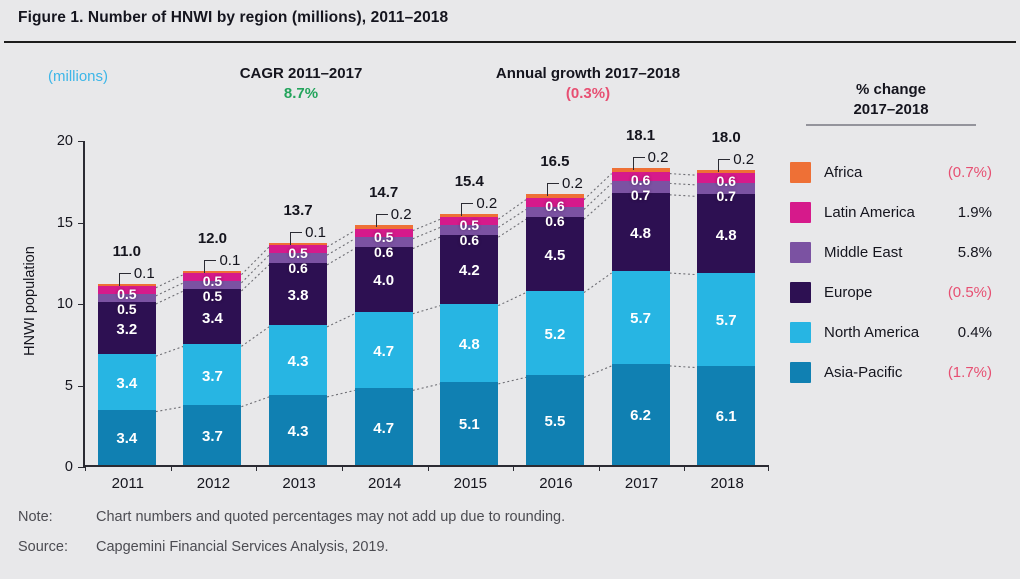  I want to click on cagr-stat: CAGR 2011–2017 8.7%, so click(301, 83).